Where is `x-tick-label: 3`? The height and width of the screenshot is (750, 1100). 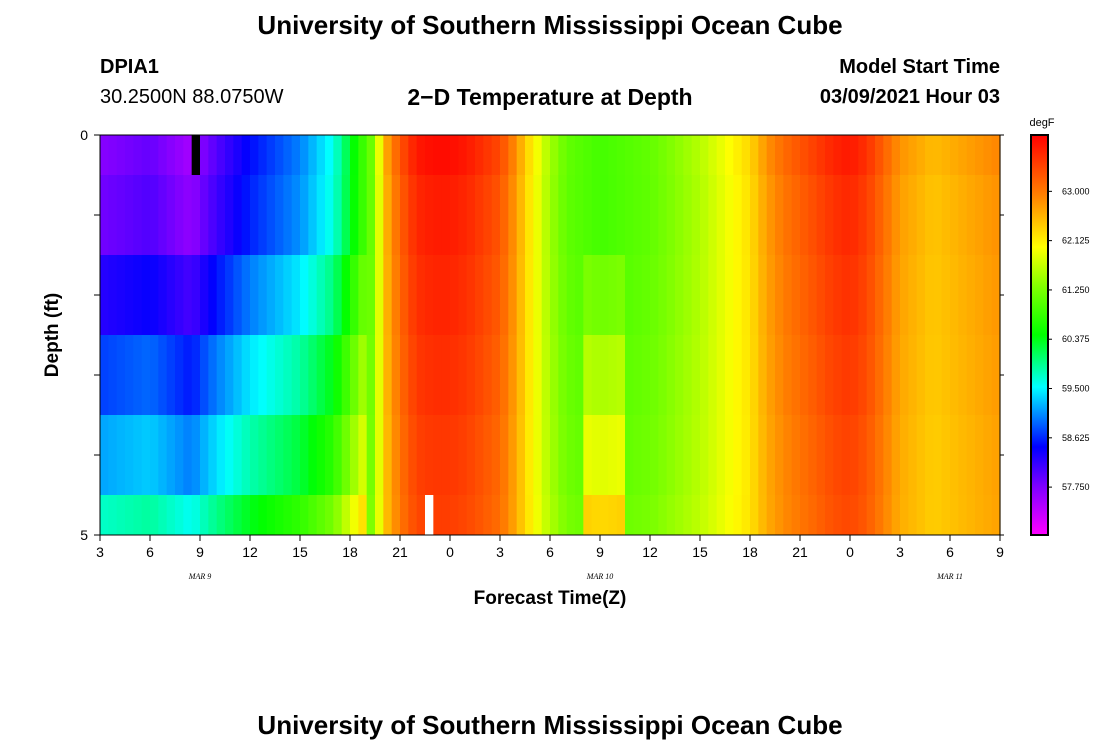
x-tick-label: 3 is located at coordinates (500, 552).